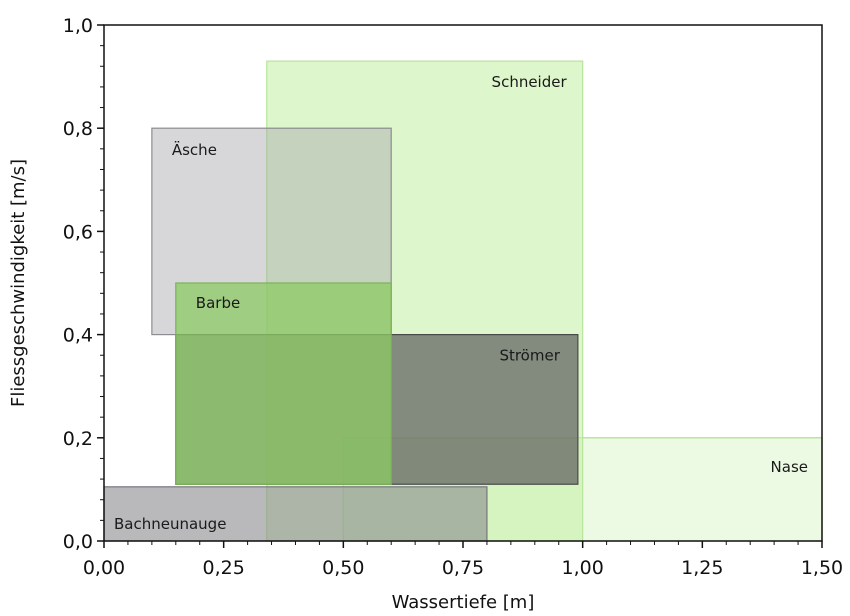  I want to click on y-tick-label: 1,0, so click(78, 26).